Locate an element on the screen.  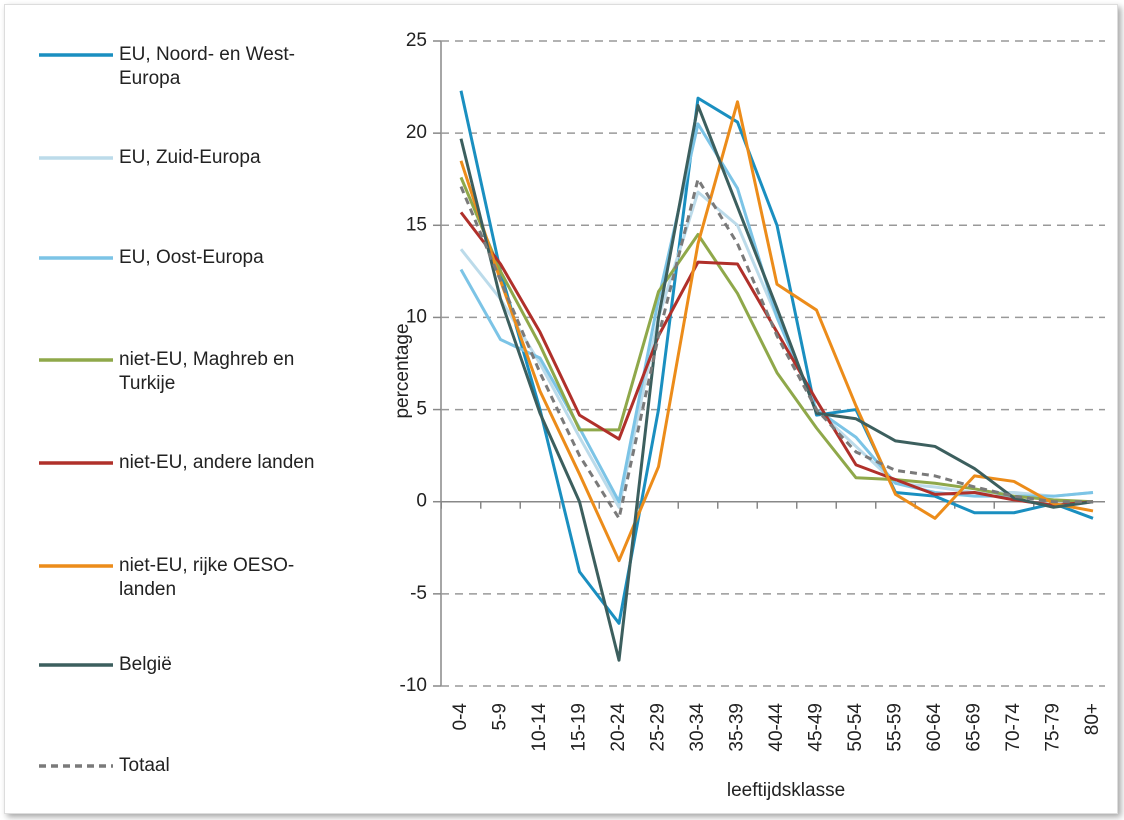
x-tick-label: 75-79 is located at coordinates (1053, 727).